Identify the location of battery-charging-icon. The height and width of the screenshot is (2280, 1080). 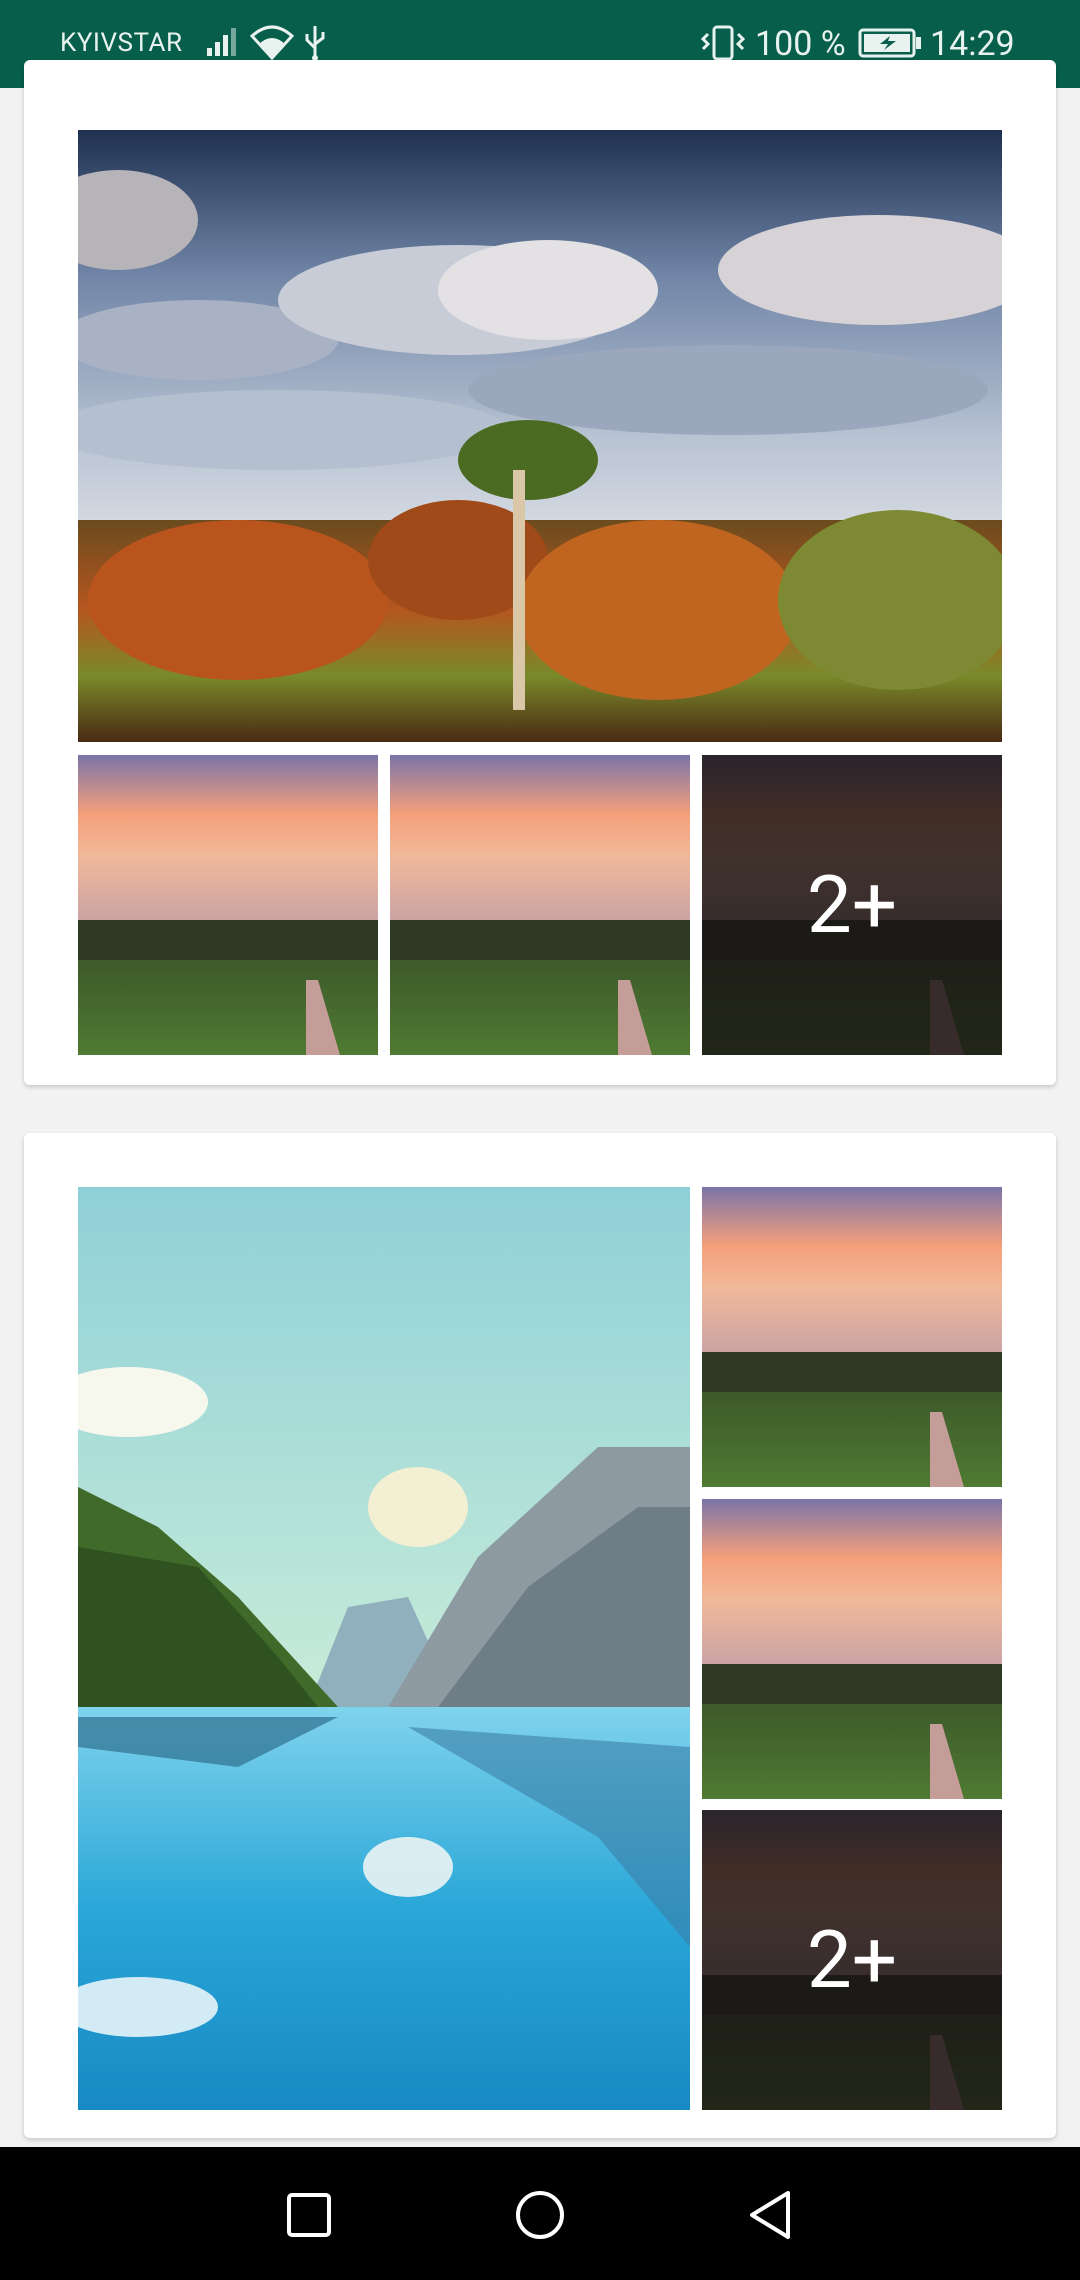
(890, 47).